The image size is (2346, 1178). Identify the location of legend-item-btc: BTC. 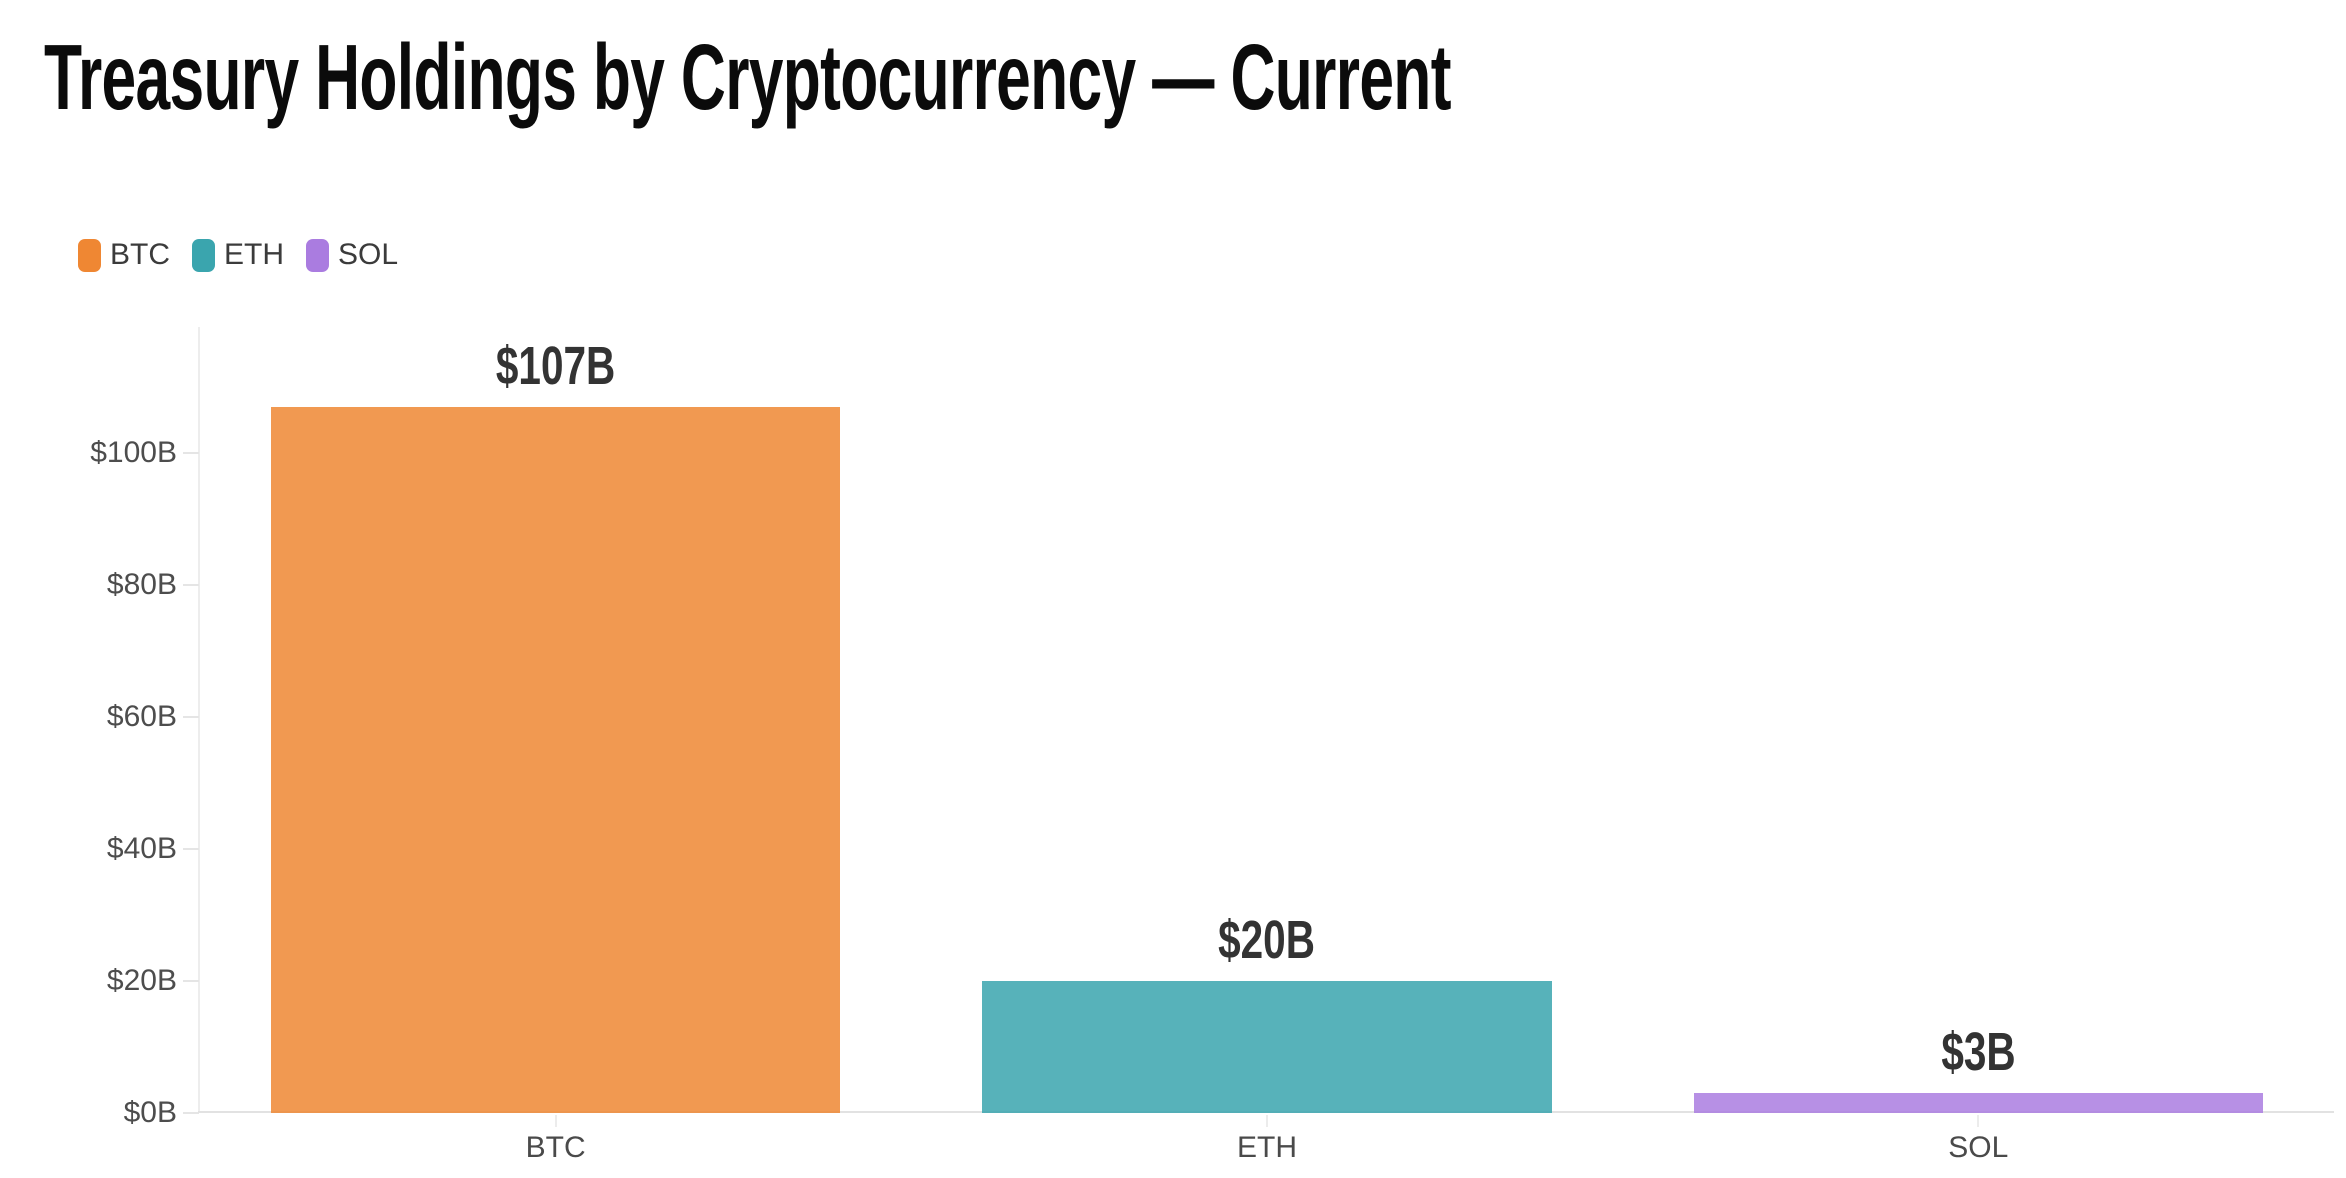
(124, 255).